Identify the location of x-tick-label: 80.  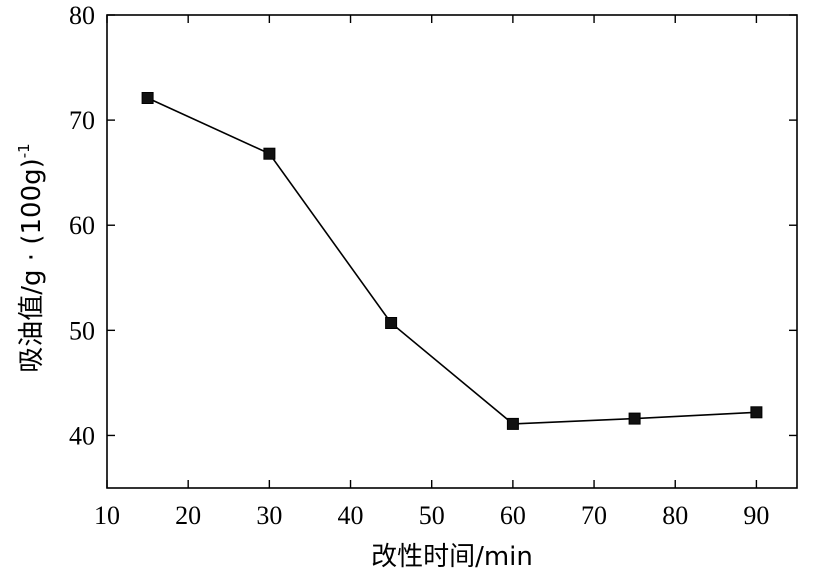
(675, 515).